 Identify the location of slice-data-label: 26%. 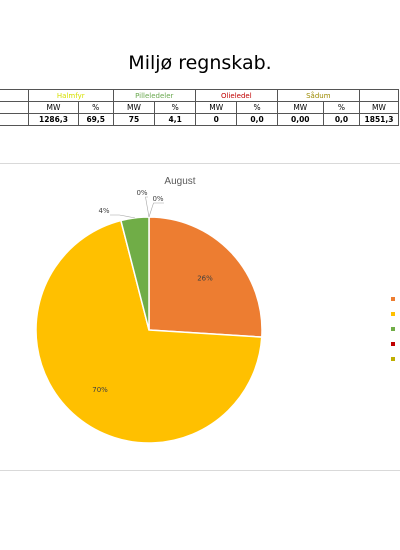
(205, 278).